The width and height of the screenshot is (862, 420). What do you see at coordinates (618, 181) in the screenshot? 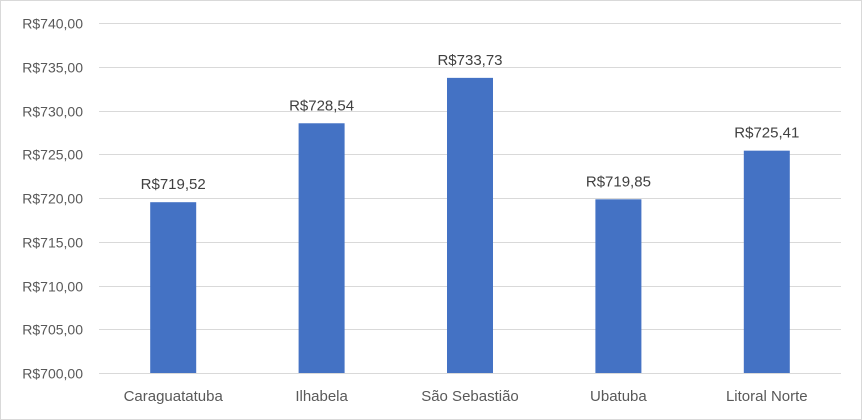
I see `data-label: R$719,85` at bounding box center [618, 181].